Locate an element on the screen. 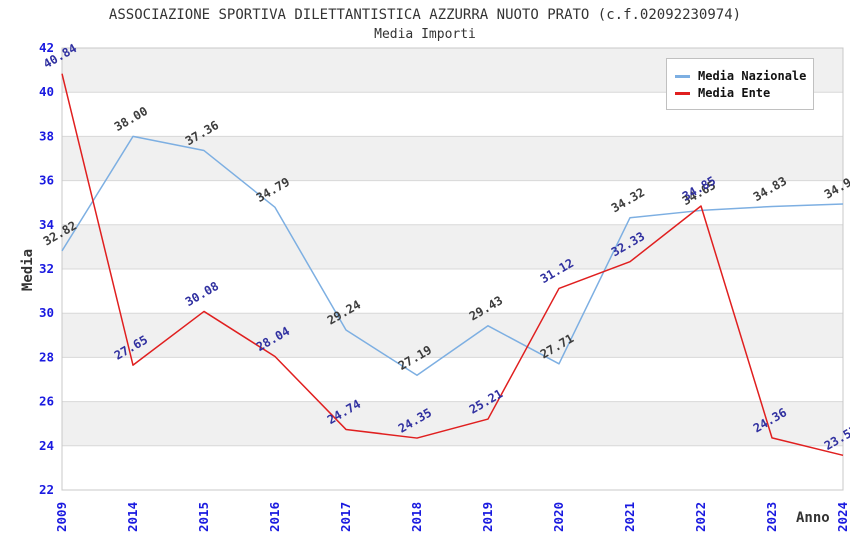  y-axis-title: Media is located at coordinates (28, 270).